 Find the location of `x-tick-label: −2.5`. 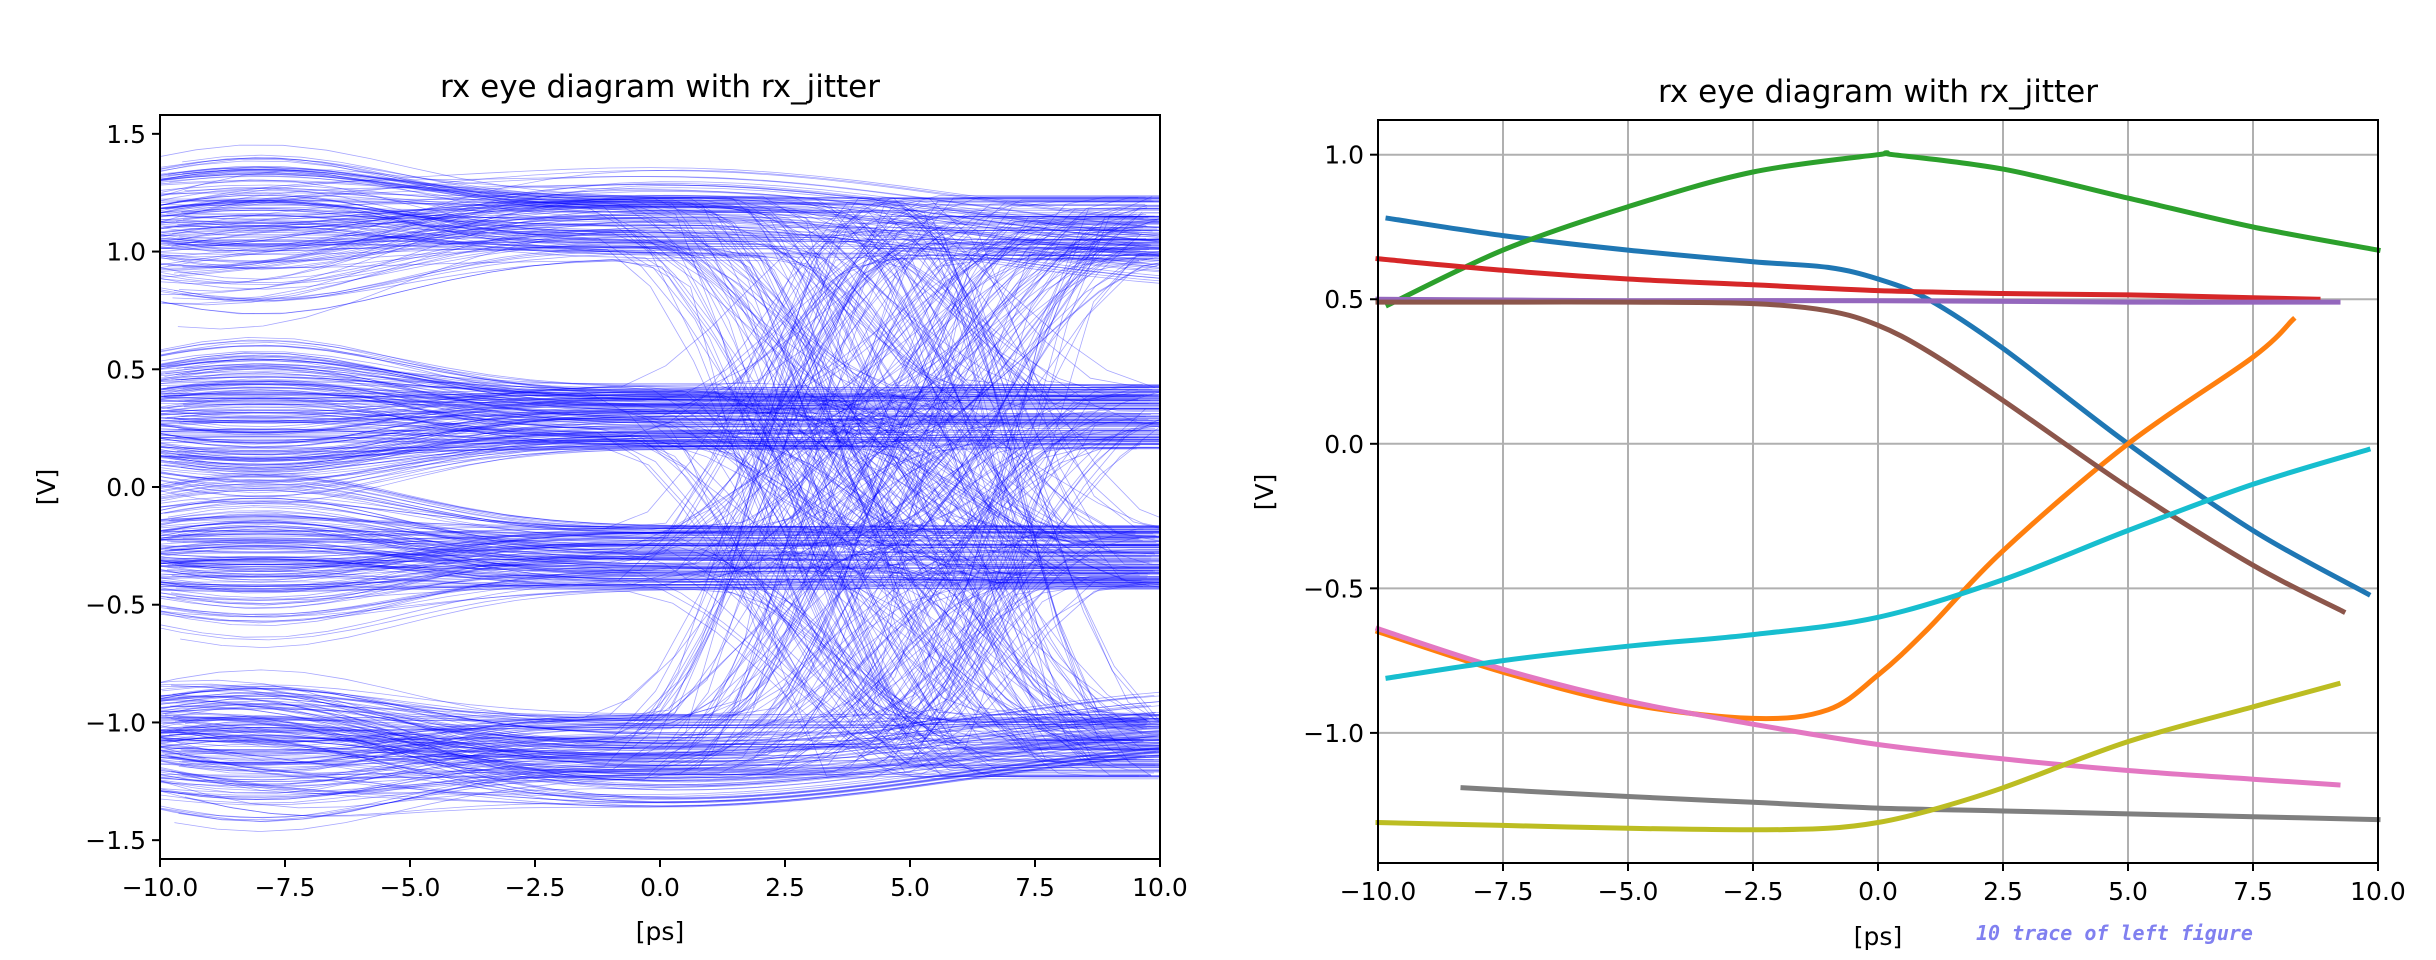

x-tick-label: −2.5 is located at coordinates (1753, 891).